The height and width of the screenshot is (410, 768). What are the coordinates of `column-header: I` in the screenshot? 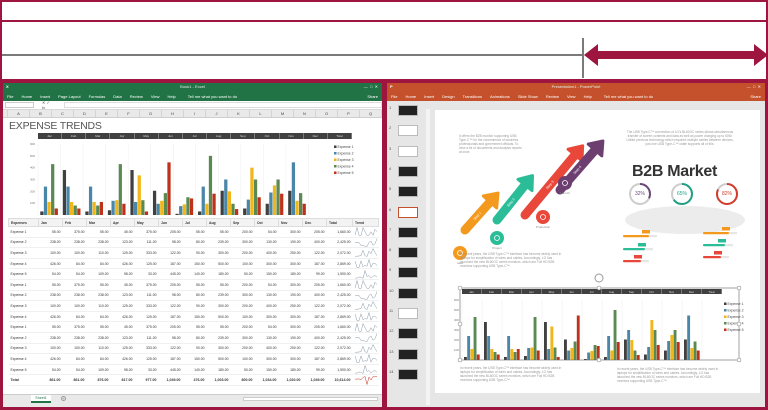 It's located at (195, 113).